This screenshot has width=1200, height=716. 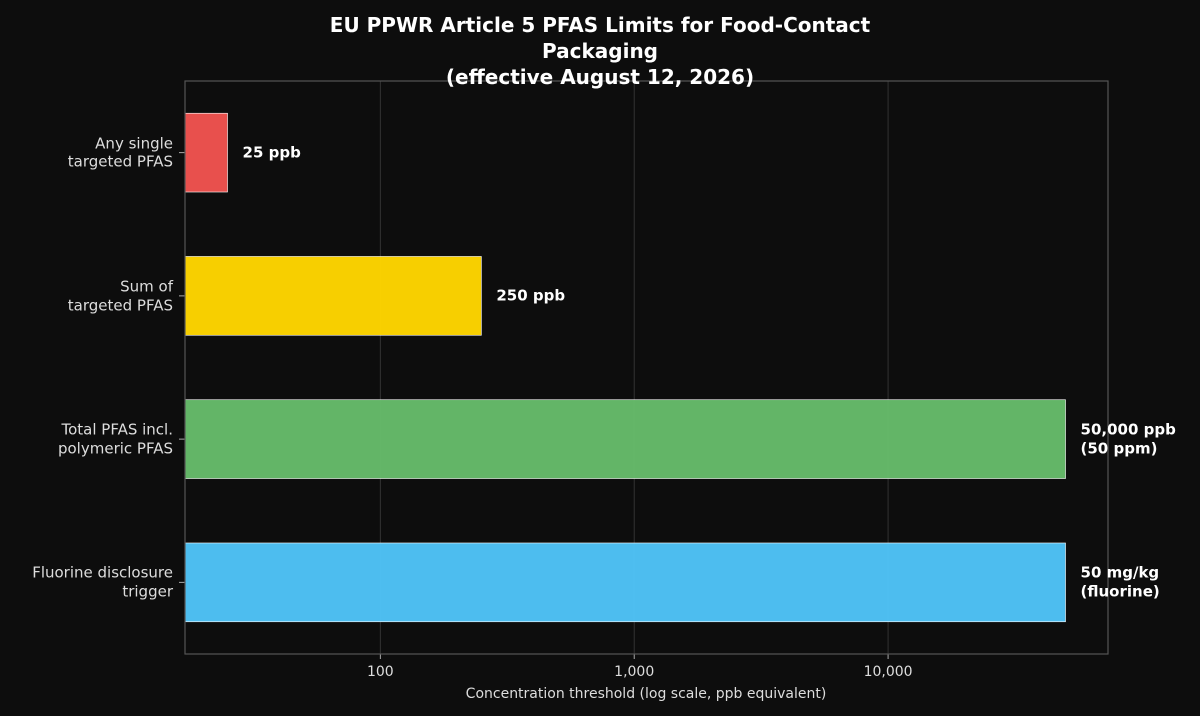 I want to click on value-label: 25 ppb, so click(x=271, y=152).